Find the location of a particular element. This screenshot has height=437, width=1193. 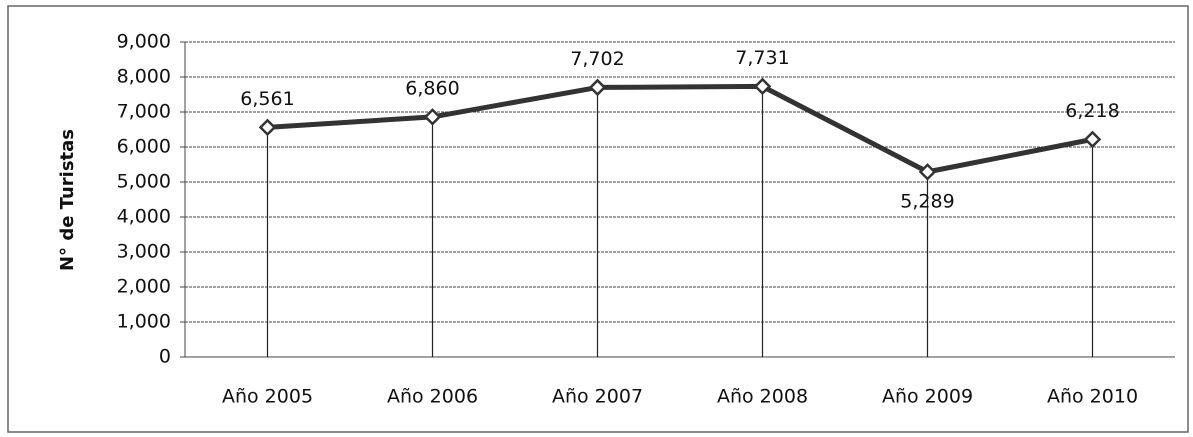

y-tick-label: 0 is located at coordinates (165, 357).